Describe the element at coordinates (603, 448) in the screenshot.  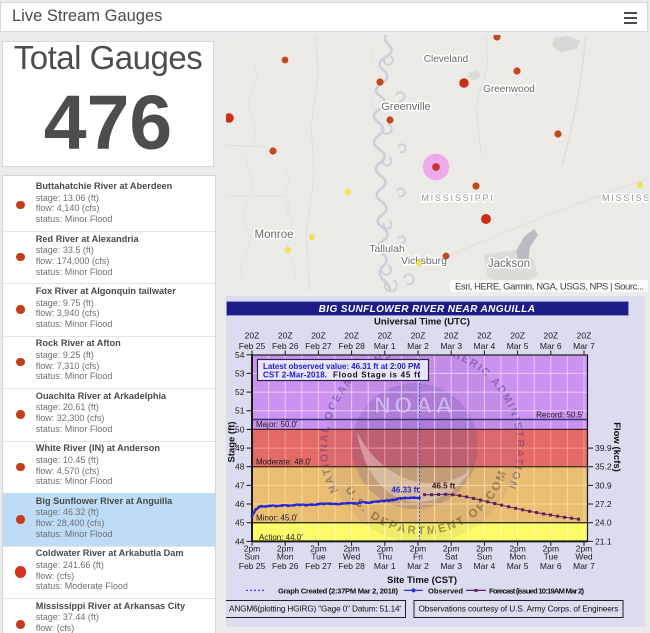
I see `svg-text: 39.9` at that location.